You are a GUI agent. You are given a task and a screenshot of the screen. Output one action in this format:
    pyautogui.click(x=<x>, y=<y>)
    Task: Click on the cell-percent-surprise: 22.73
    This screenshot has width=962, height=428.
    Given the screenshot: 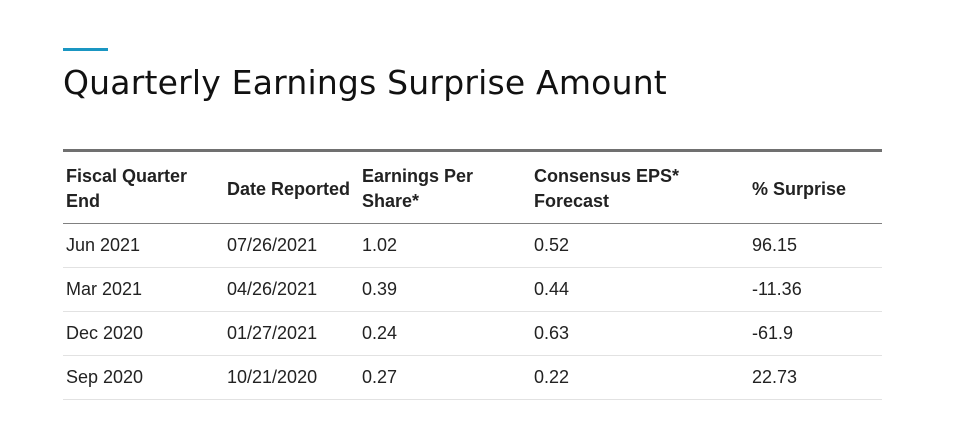 What is the action you would take?
    pyautogui.click(x=815, y=377)
    